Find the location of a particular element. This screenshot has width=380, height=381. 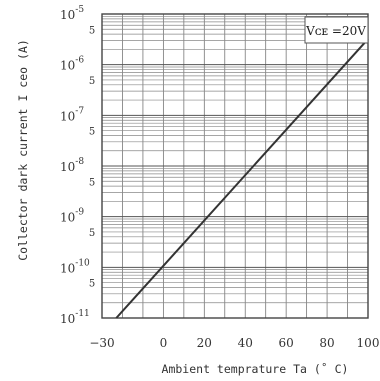

annotation-vce: Vᴄᴇ =20V is located at coordinates (335, 31).